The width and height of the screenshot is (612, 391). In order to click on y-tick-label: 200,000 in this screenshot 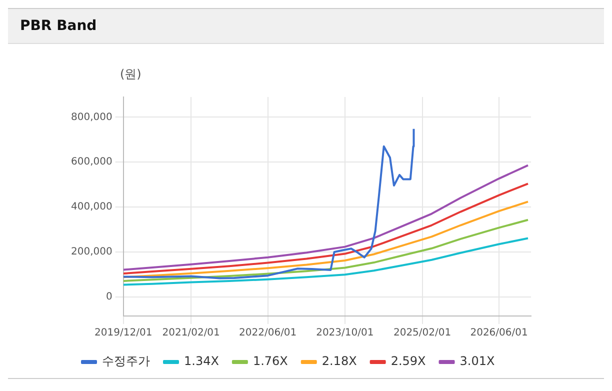, I will do `click(91, 252)`.